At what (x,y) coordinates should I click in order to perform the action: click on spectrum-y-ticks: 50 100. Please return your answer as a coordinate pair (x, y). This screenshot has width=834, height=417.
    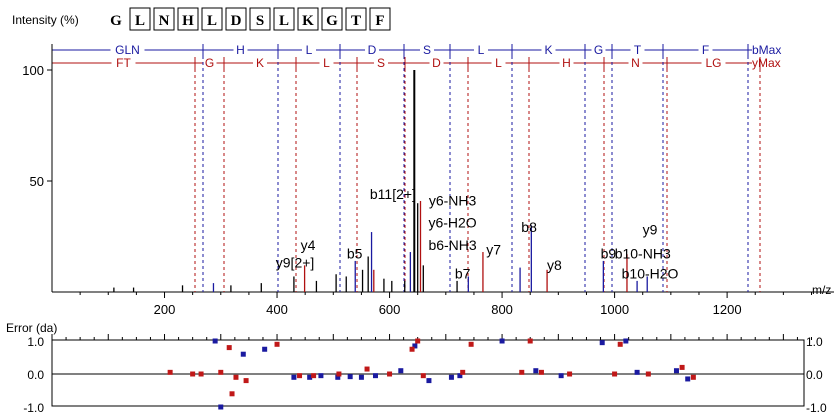
    Looking at the image, I should click on (37, 126).